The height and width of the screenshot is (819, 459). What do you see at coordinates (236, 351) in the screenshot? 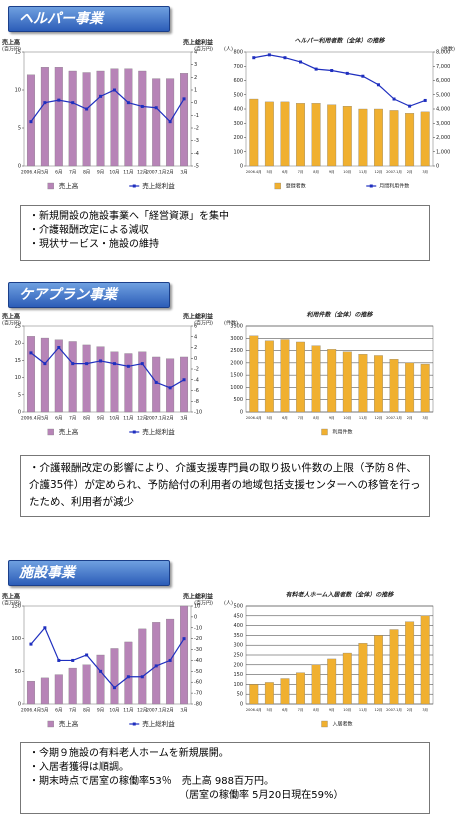
I see `y-tick-label: 2500` at bounding box center [236, 351].